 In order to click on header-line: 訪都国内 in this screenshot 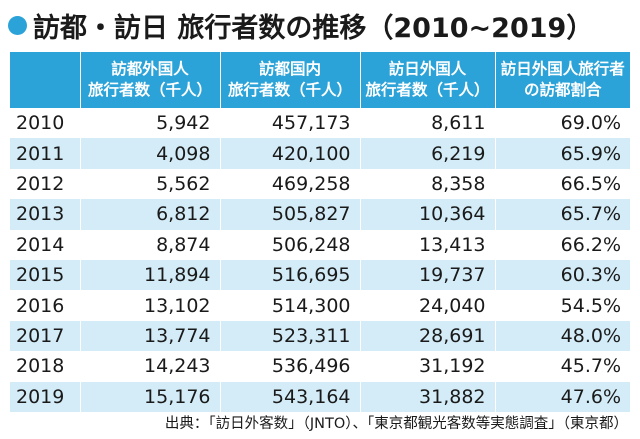, I will do `click(289, 69)`.